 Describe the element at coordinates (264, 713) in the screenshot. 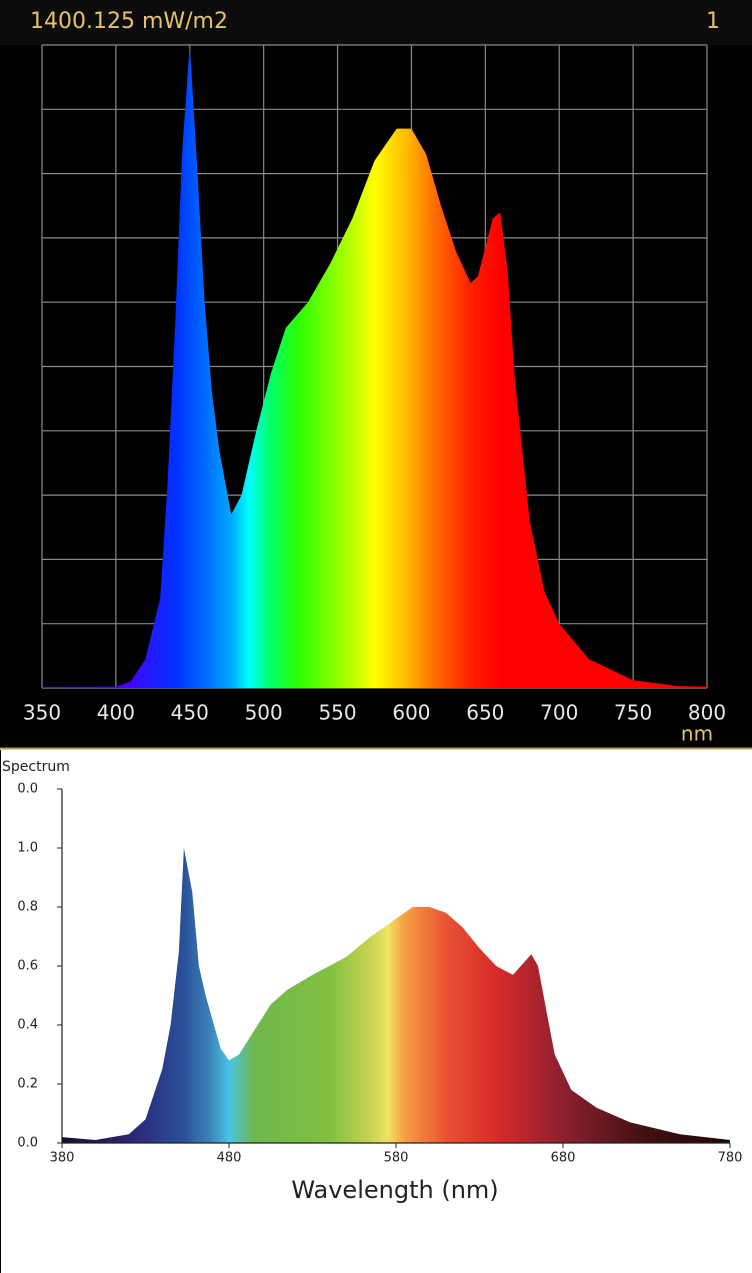

I see `x-tick-label: 500` at that location.